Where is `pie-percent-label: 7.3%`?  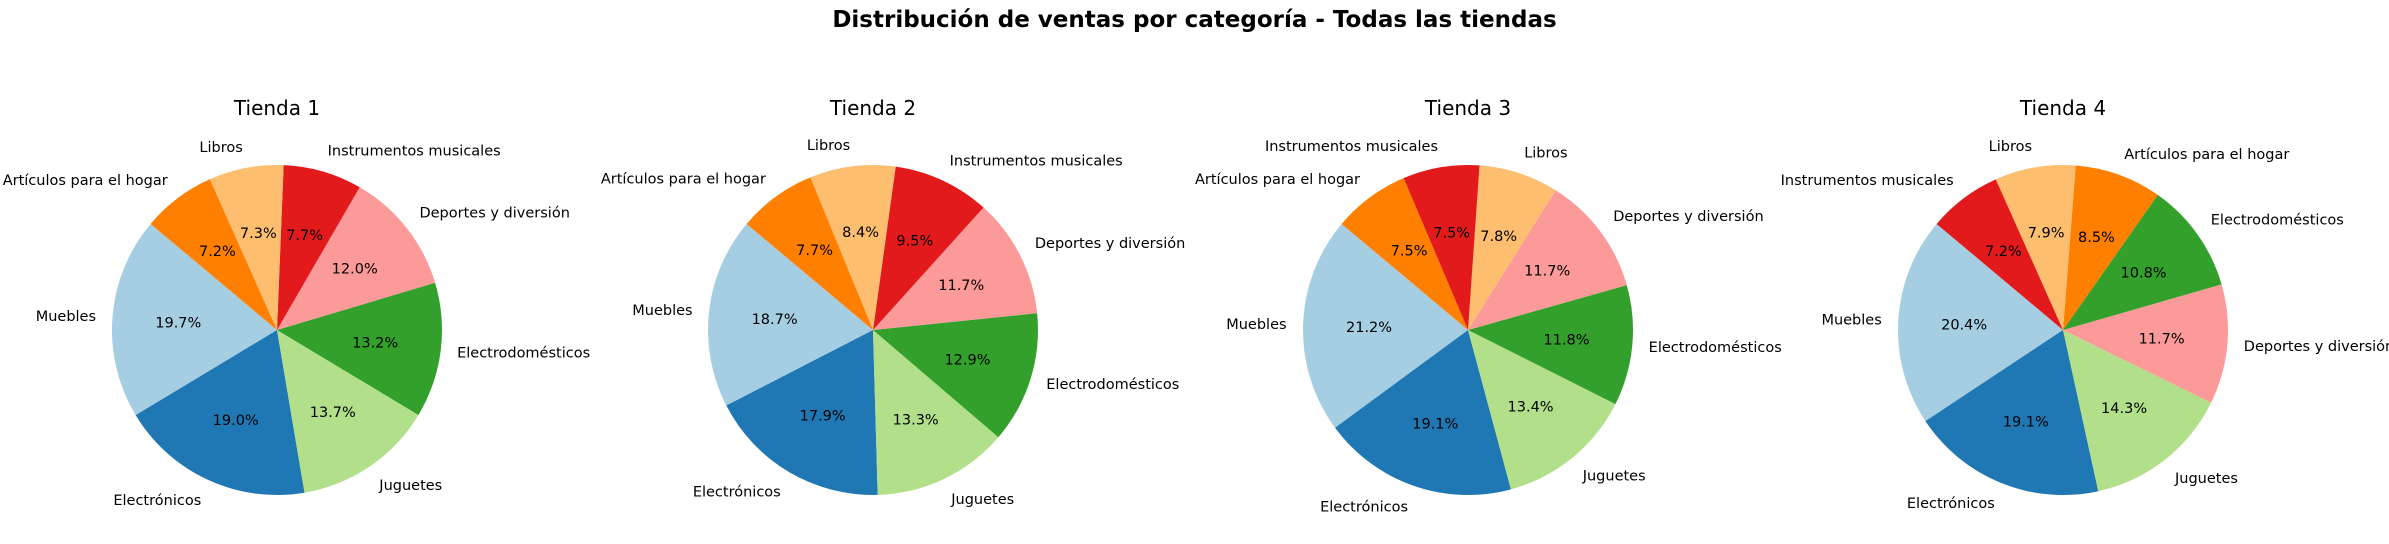
pie-percent-label: 7.3% is located at coordinates (258, 234).